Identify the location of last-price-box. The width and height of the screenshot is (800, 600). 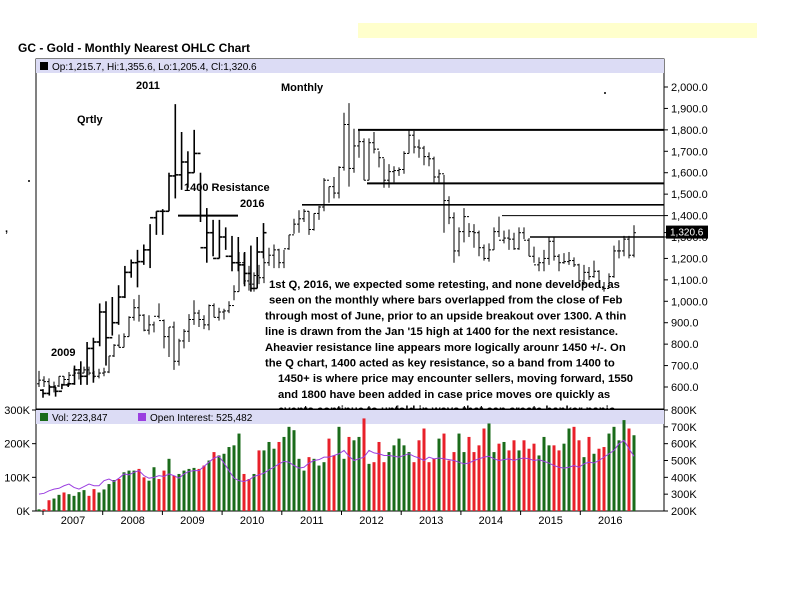
(687, 232).